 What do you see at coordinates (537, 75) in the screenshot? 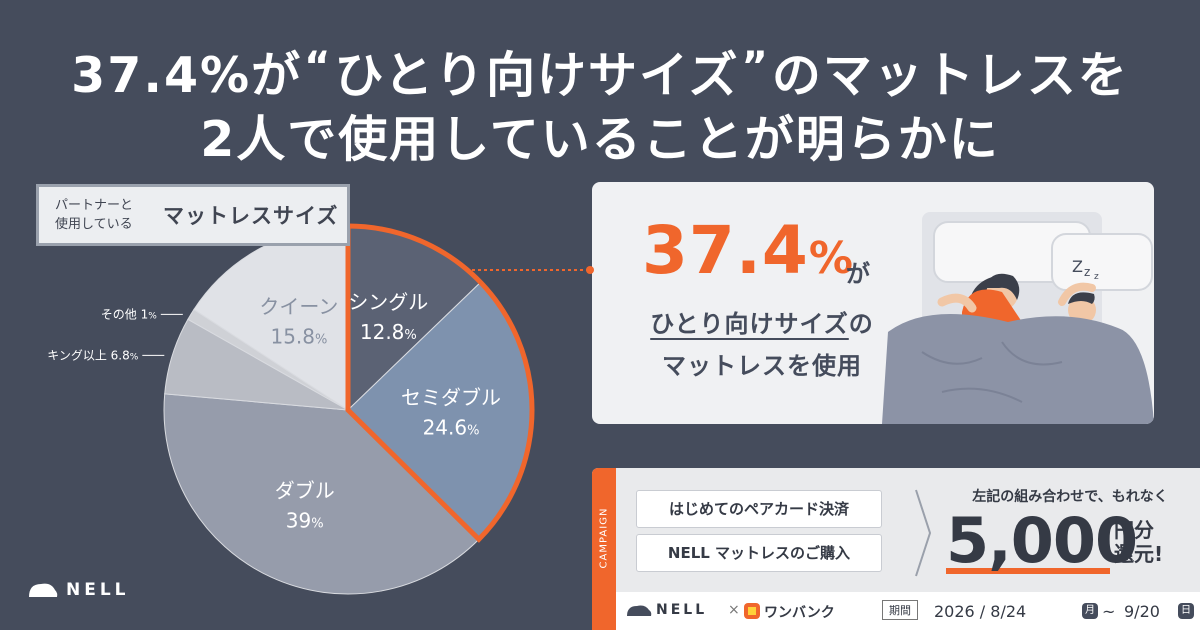
I see `headline-mid: ひとり向けサイズ` at bounding box center [537, 75].